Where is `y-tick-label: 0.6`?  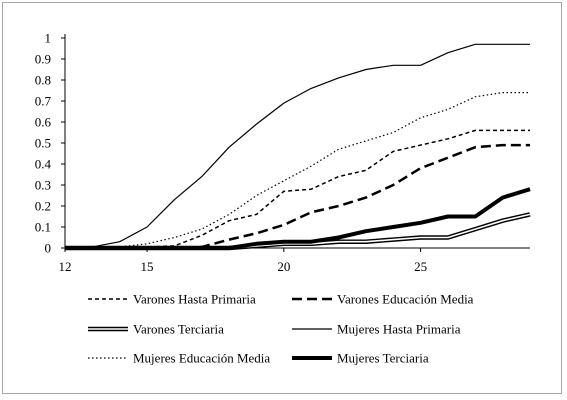 y-tick-label: 0.6 is located at coordinates (43, 122).